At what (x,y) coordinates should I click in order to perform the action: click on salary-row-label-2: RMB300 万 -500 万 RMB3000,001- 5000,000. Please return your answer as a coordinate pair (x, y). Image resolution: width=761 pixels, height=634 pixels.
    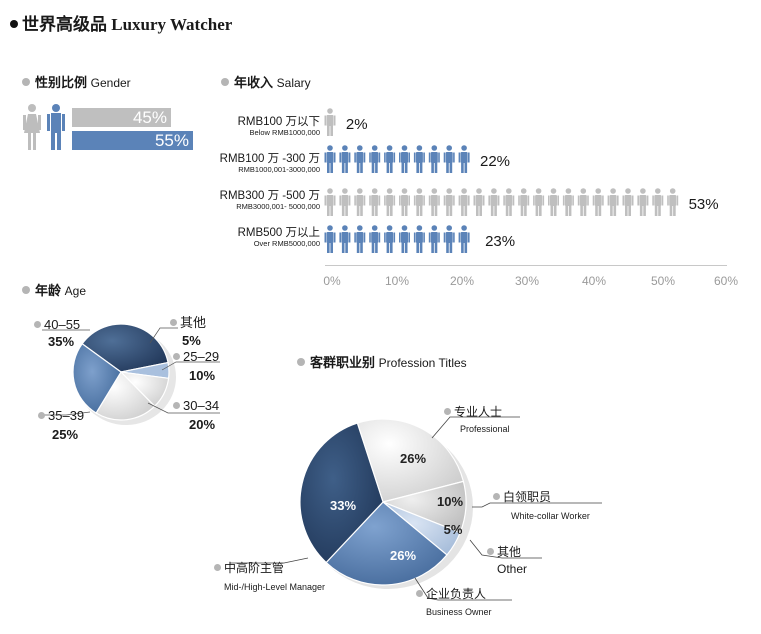
    Looking at the image, I should click on (269, 200).